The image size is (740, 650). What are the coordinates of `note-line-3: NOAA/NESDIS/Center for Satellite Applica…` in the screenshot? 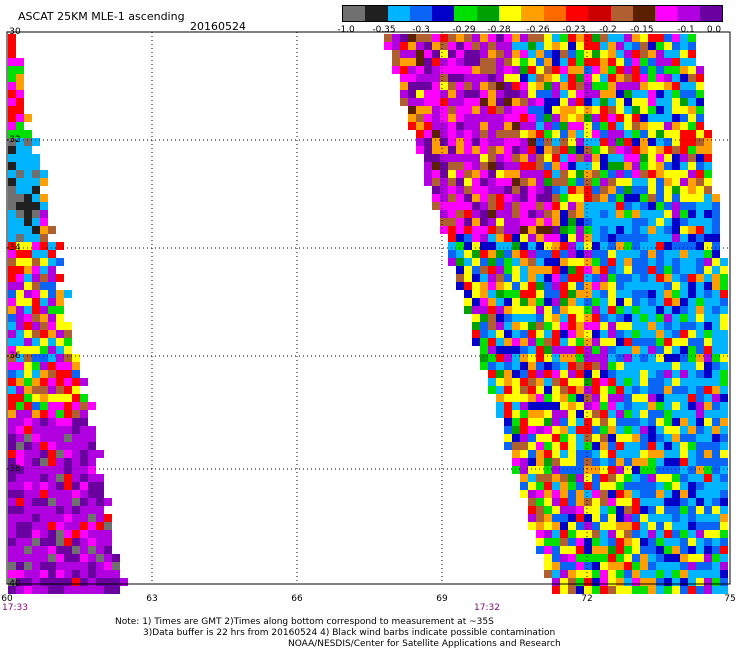 It's located at (424, 644).